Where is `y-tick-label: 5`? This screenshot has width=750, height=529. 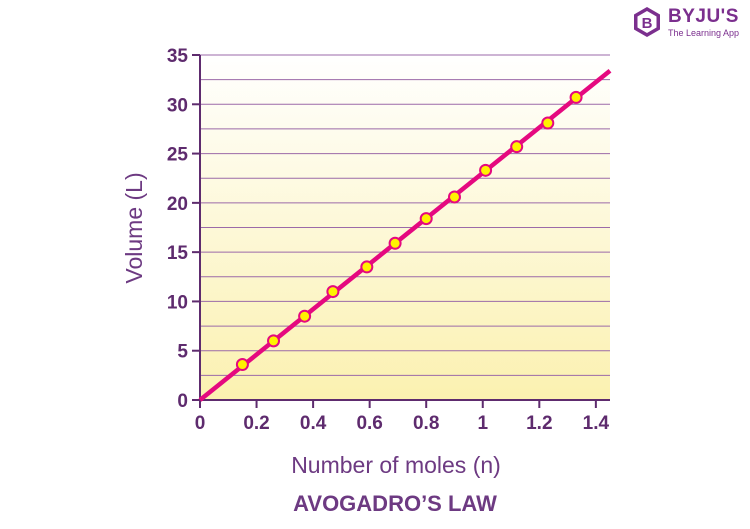
y-tick-label: 5 is located at coordinates (182, 352).